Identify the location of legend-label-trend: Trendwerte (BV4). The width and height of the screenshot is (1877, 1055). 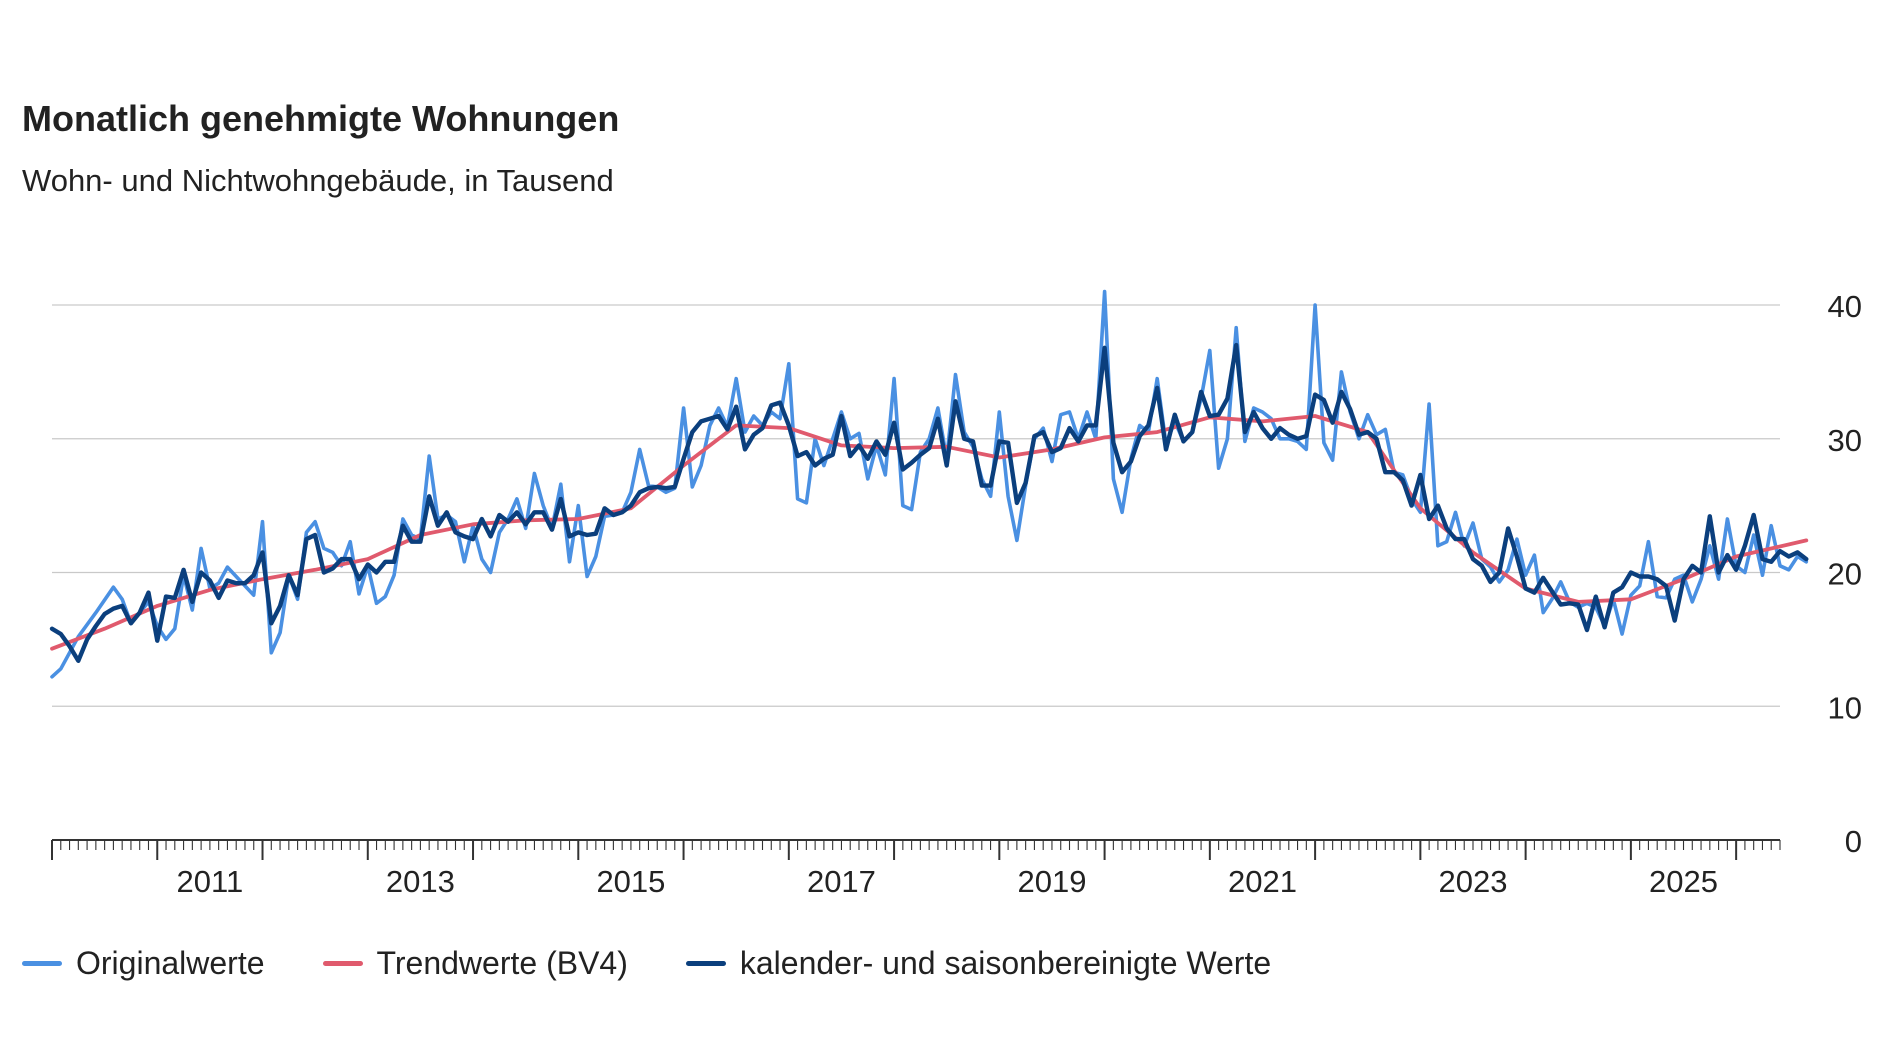
(502, 963).